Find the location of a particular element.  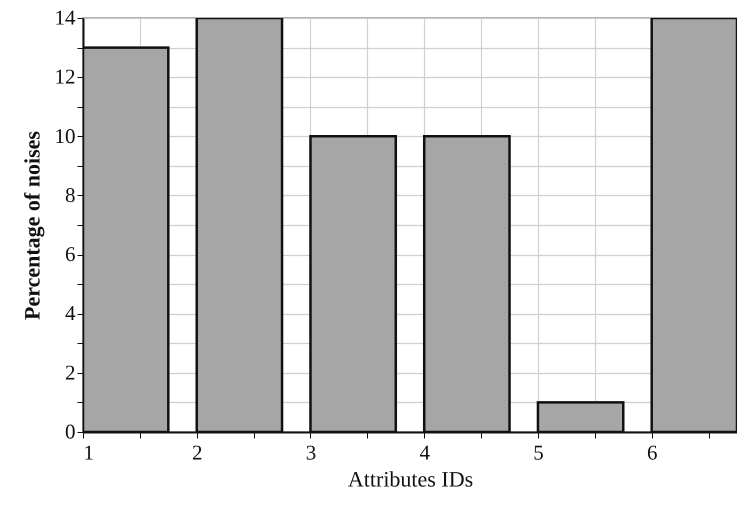

y-tick-label: 6 is located at coordinates (70, 254).